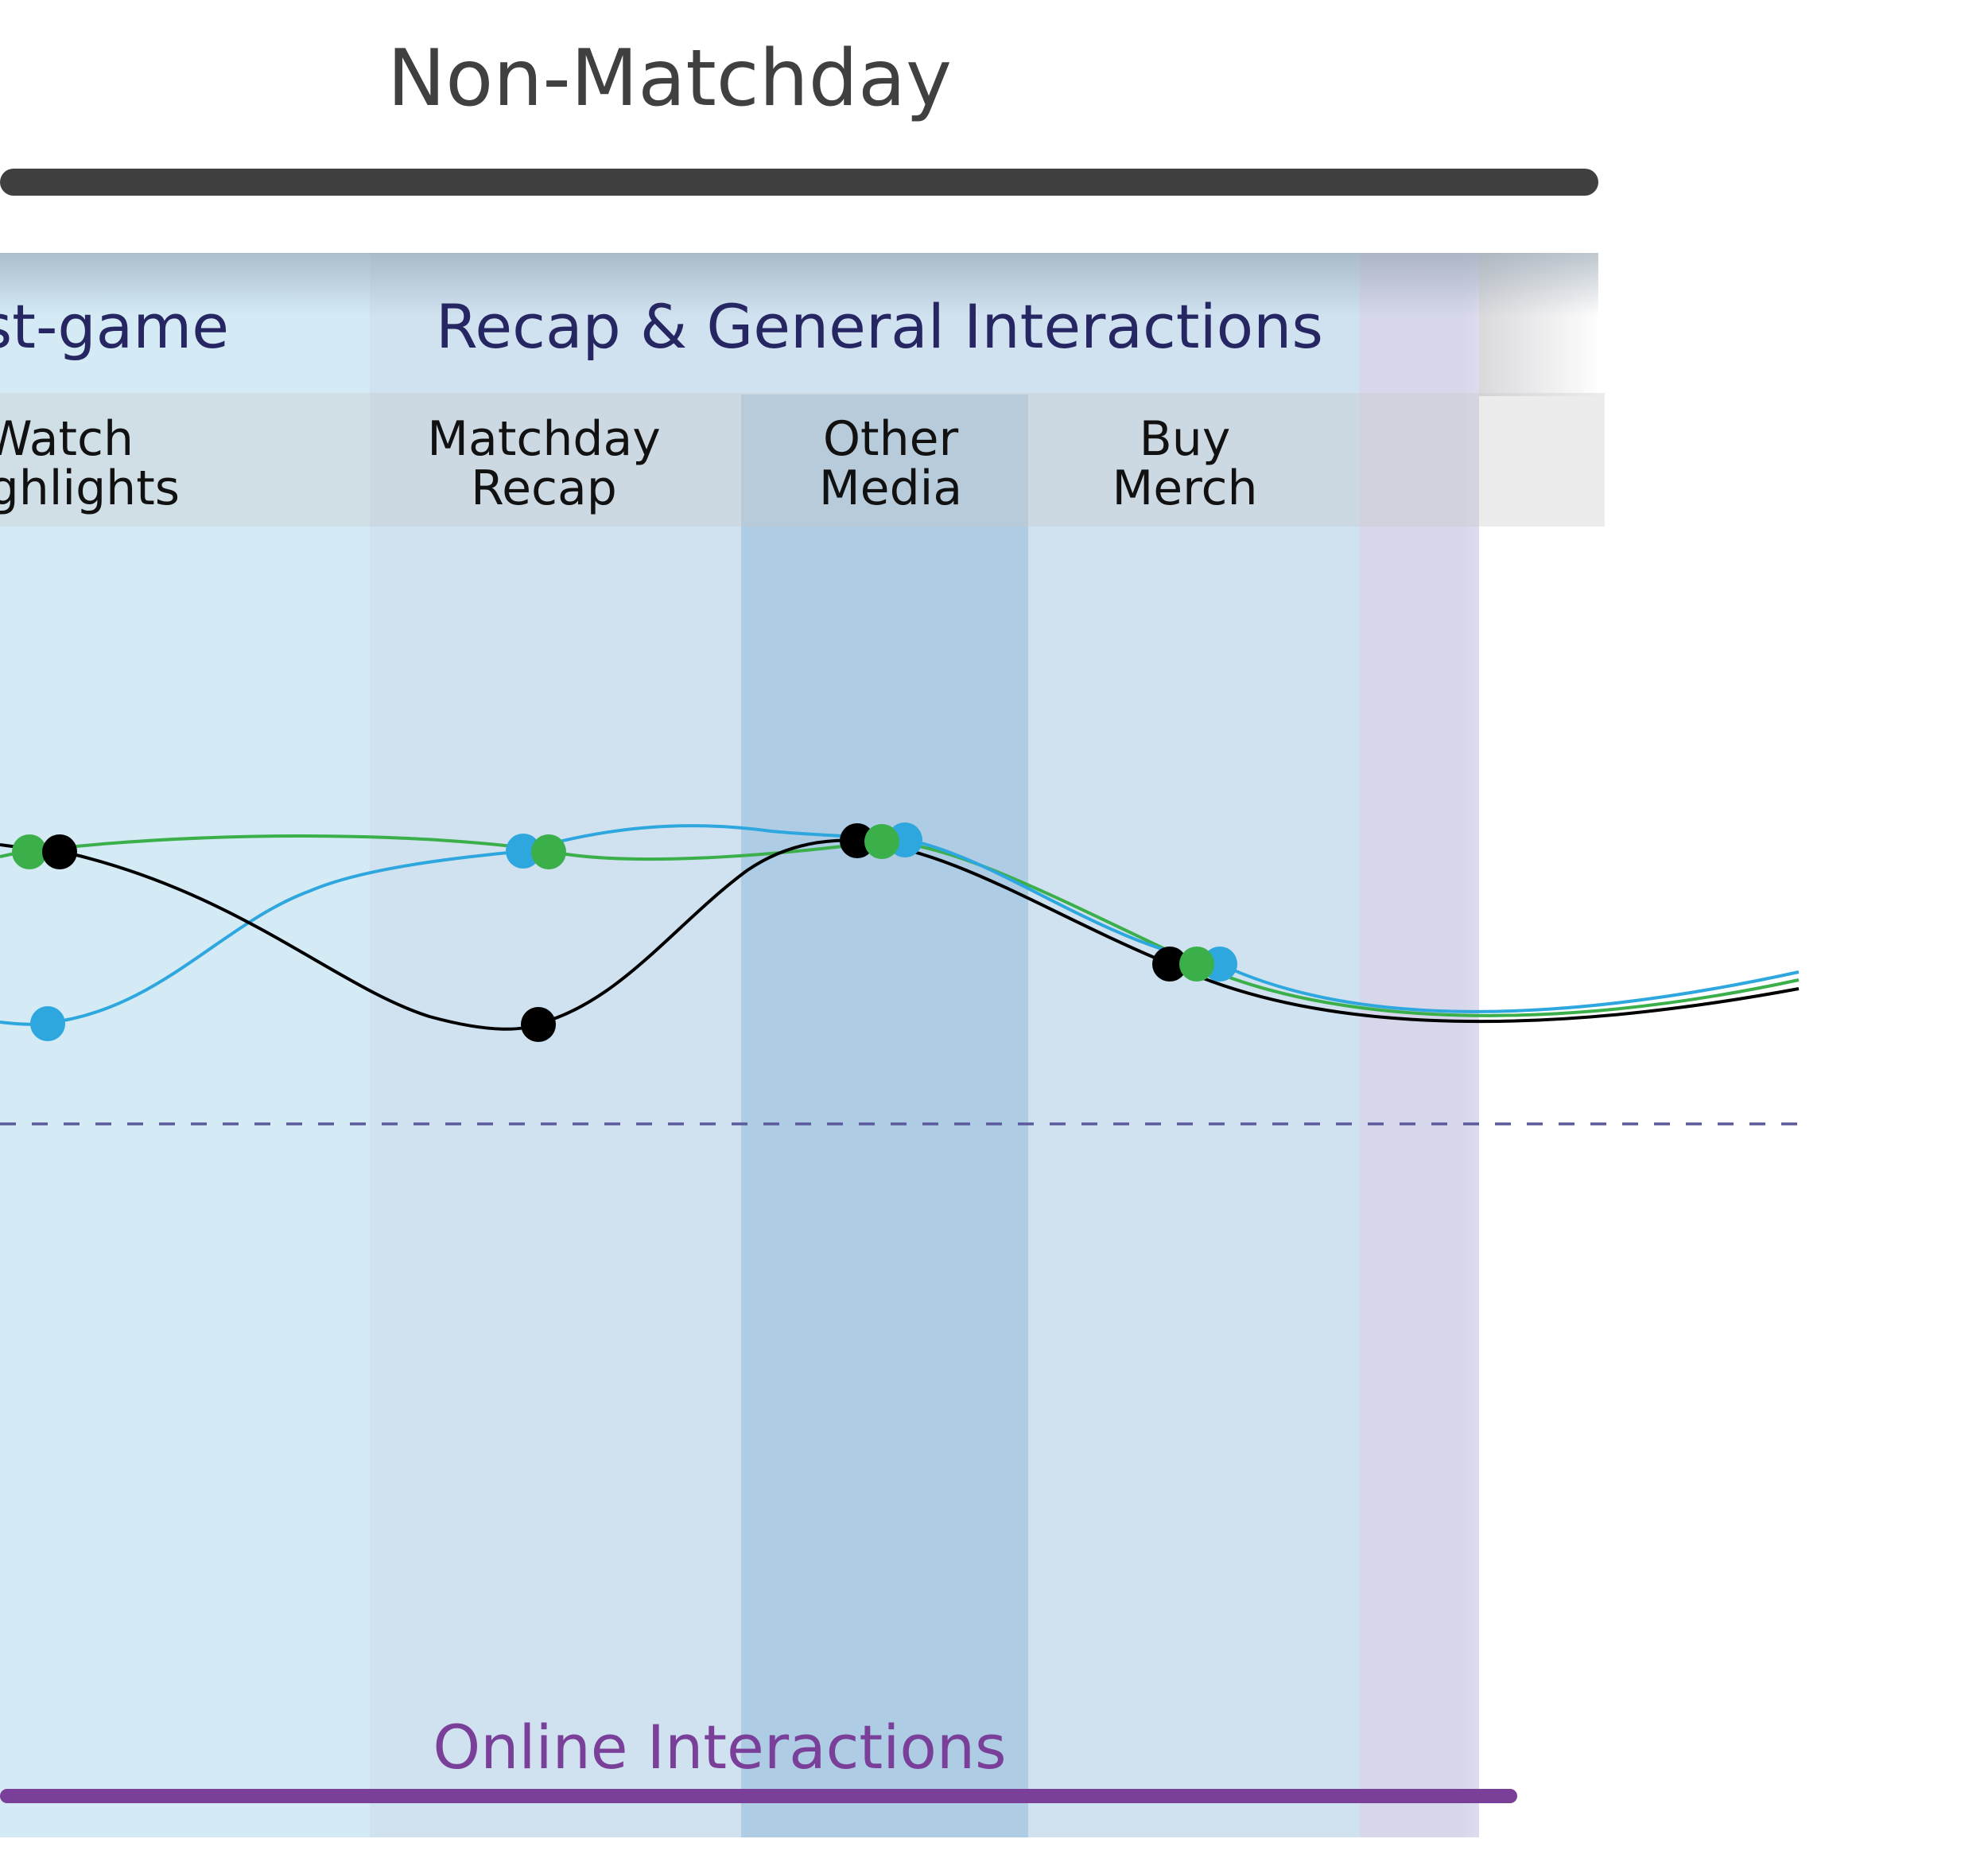 The height and width of the screenshot is (1870, 1988). What do you see at coordinates (1184, 489) in the screenshot?
I see `touchpoint-buy-merch-line2: Merch` at bounding box center [1184, 489].